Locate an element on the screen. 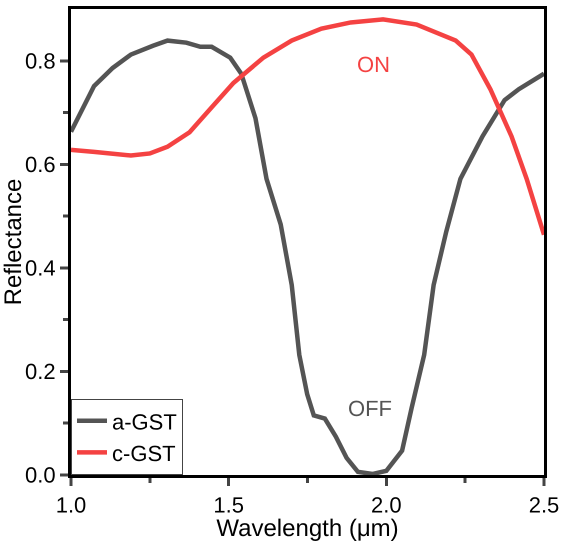  y-tick-label: 0.4 is located at coordinates (40, 268).